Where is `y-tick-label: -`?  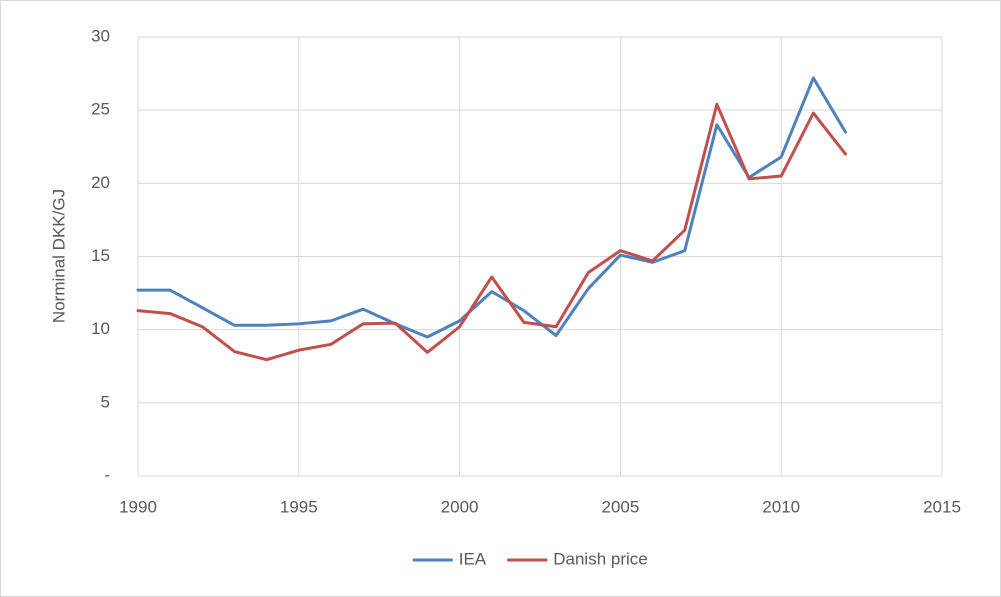 y-tick-label: - is located at coordinates (107, 474).